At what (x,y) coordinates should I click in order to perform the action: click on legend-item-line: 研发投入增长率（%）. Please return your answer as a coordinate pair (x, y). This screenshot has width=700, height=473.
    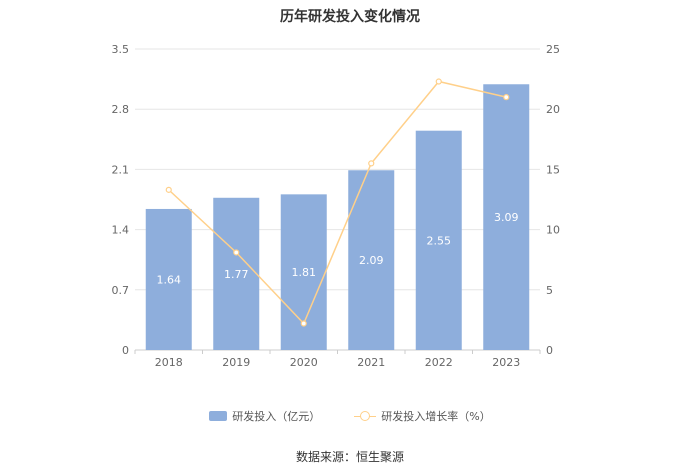
    Looking at the image, I should click on (422, 416).